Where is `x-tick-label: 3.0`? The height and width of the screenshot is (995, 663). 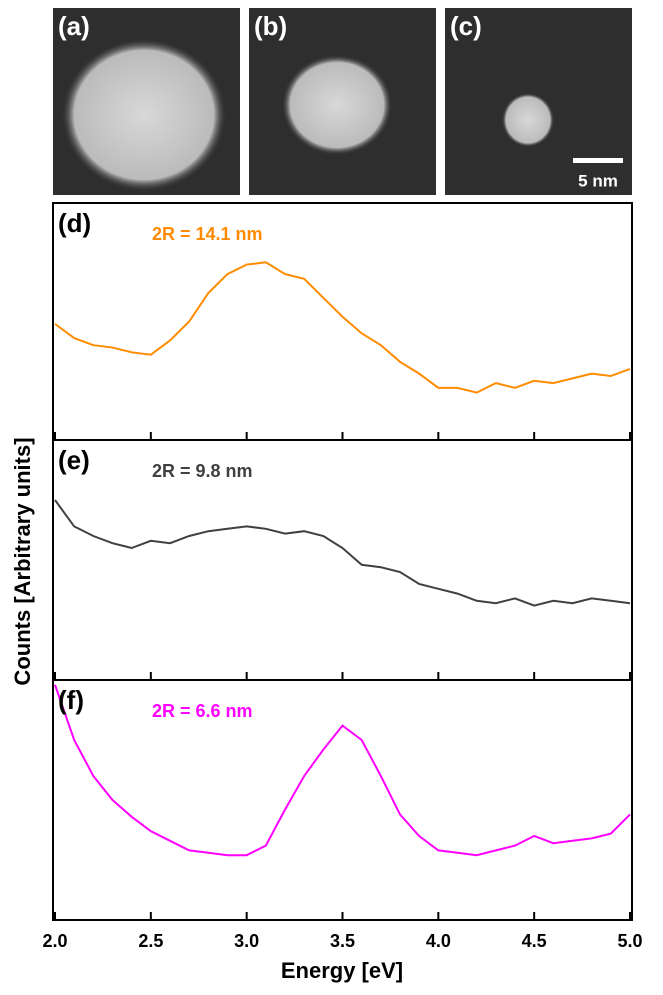
x-tick-label: 3.0 is located at coordinates (246, 941).